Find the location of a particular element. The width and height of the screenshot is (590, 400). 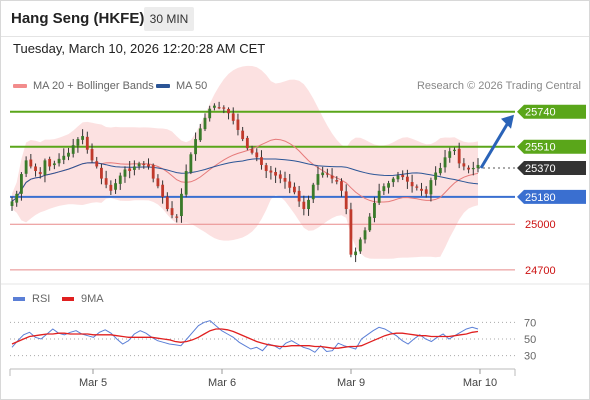

x-tick-label: Mar 10 is located at coordinates (480, 383).